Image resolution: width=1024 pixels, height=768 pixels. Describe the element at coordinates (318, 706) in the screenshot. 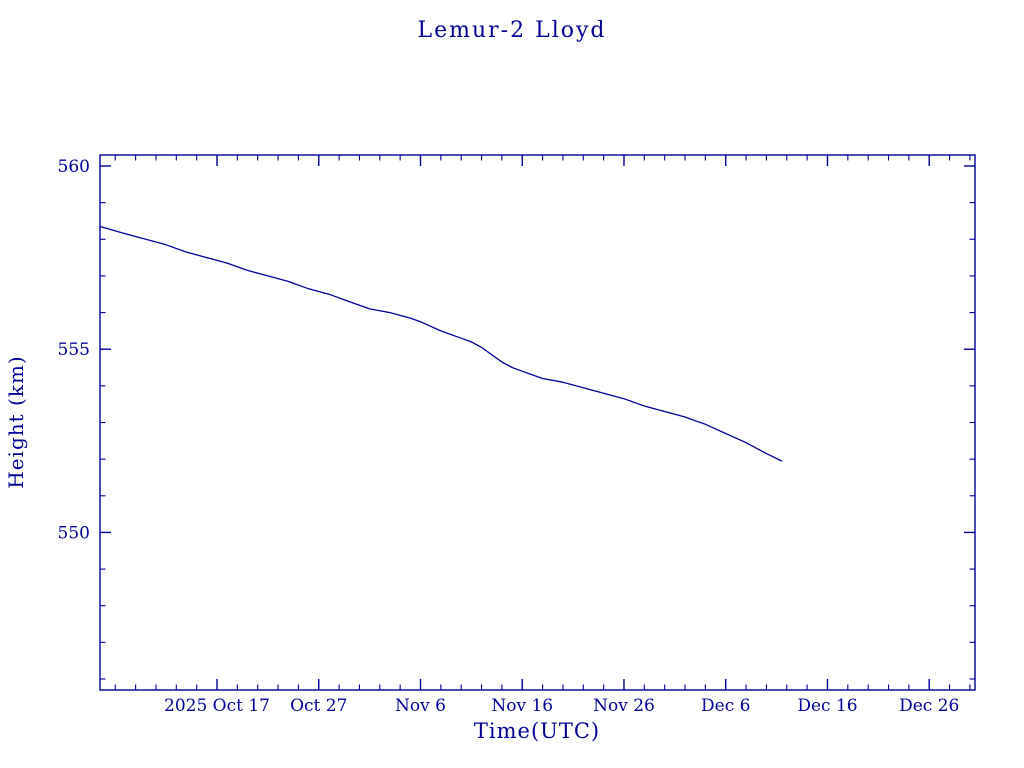

I see `x-tick-label: Oct 27` at that location.